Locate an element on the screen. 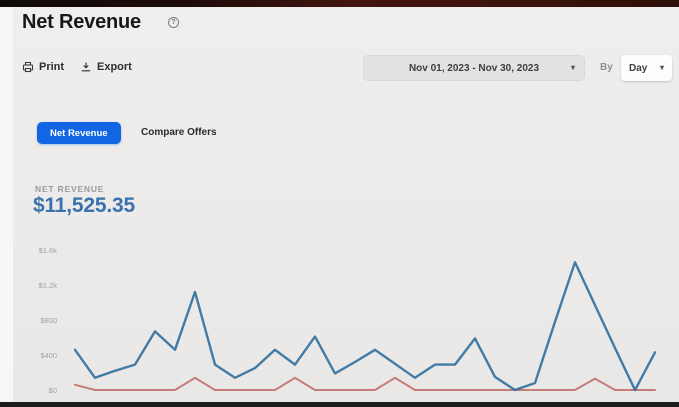  tab-compare-offers: Compare Offers is located at coordinates (179, 132).